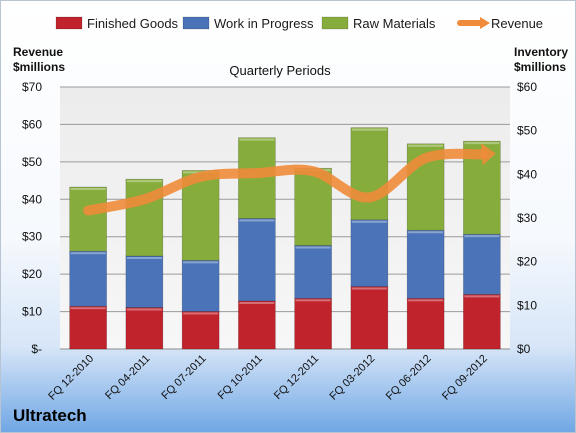 This screenshot has width=576, height=433. I want to click on x-tick-label: FQ 12-2010, so click(71, 378).